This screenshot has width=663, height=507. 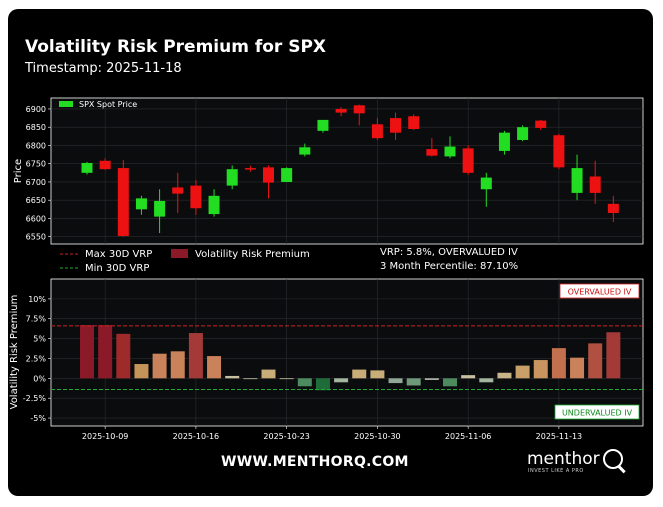 What do you see at coordinates (103, 68) in the screenshot?
I see `chart-timestamp: Timestamp: 2025-11-18` at bounding box center [103, 68].